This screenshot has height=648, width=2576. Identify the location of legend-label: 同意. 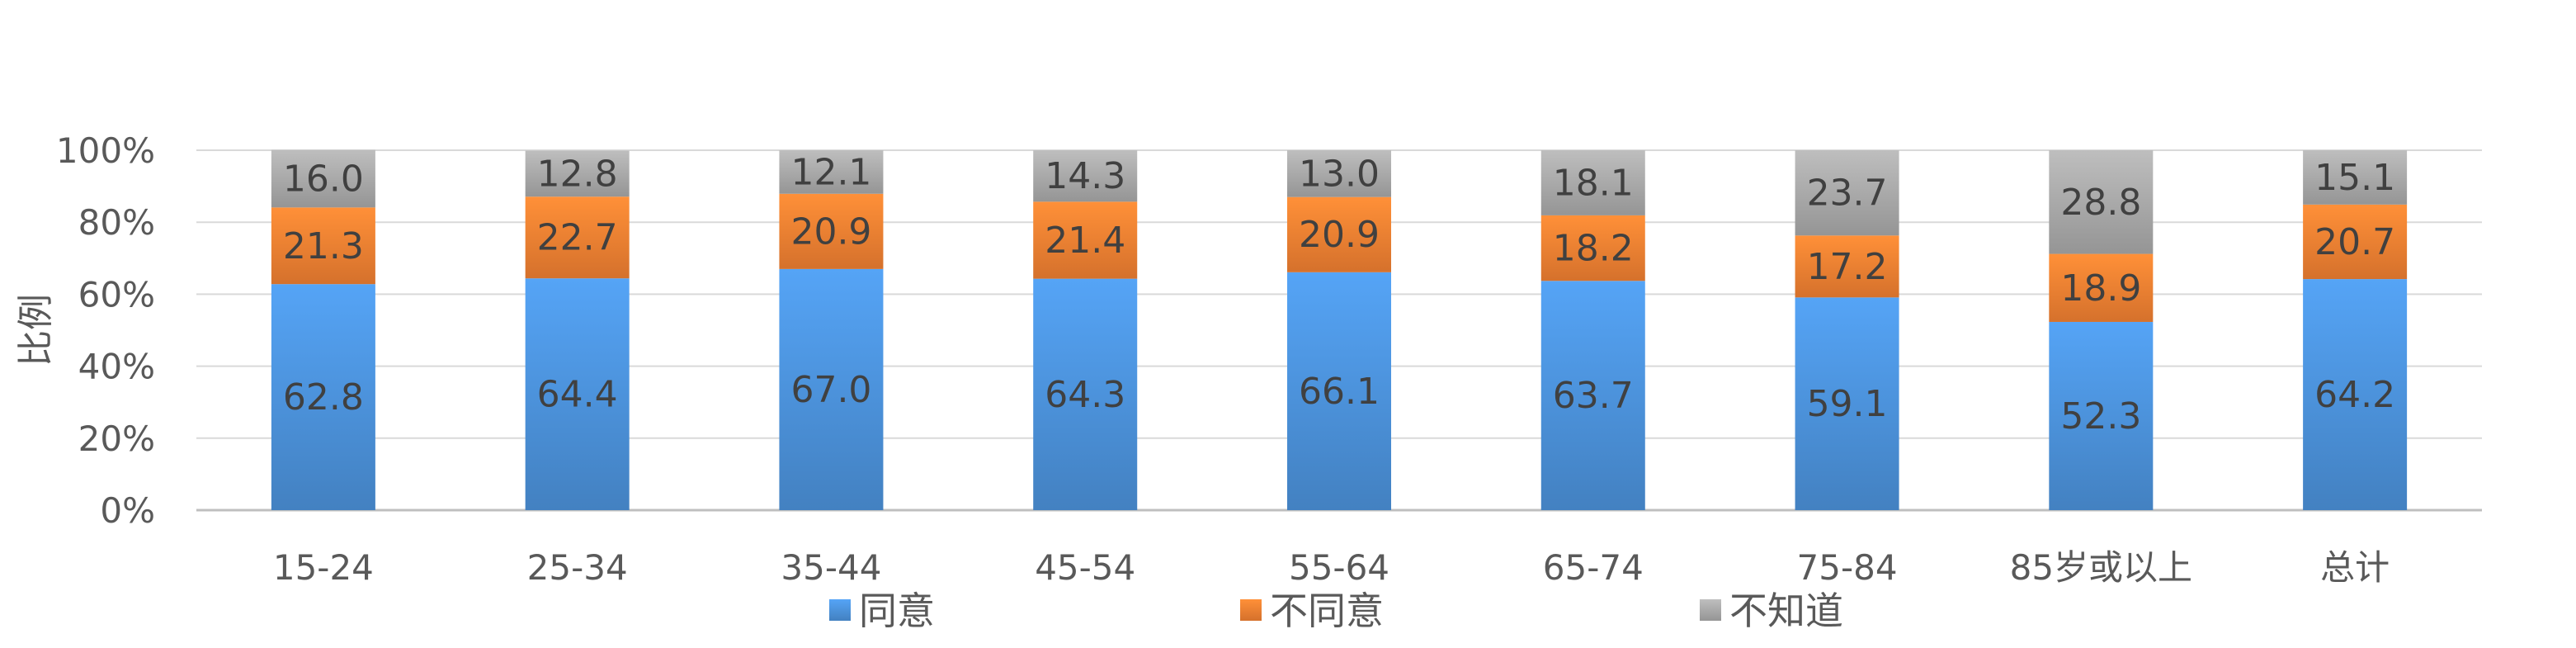
(897, 611).